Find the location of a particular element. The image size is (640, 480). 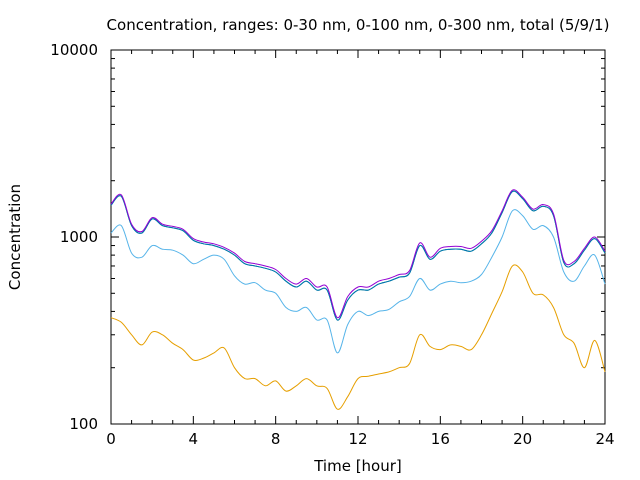

x-tick-label: 4 is located at coordinates (194, 439).